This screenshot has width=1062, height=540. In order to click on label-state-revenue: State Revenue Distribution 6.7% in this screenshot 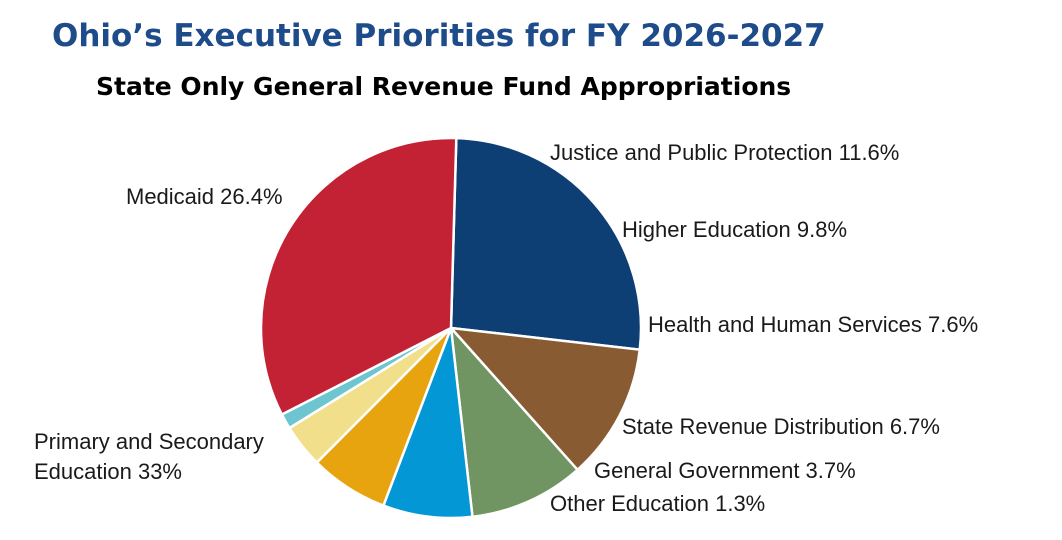, I will do `click(781, 426)`.